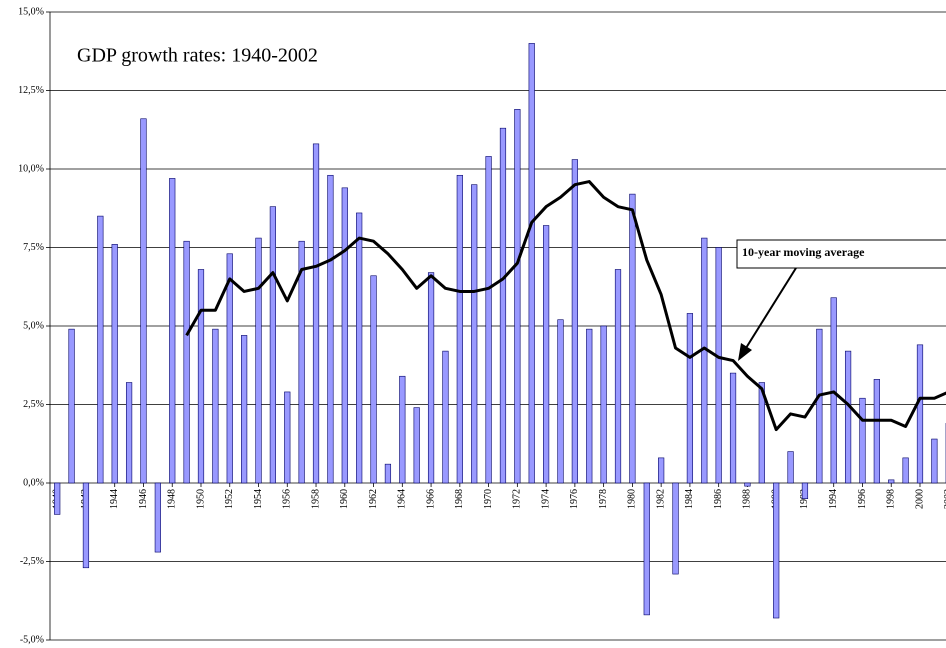 The width and height of the screenshot is (946, 648). Describe the element at coordinates (574, 499) in the screenshot. I see `x-tick-label: 1976` at that location.